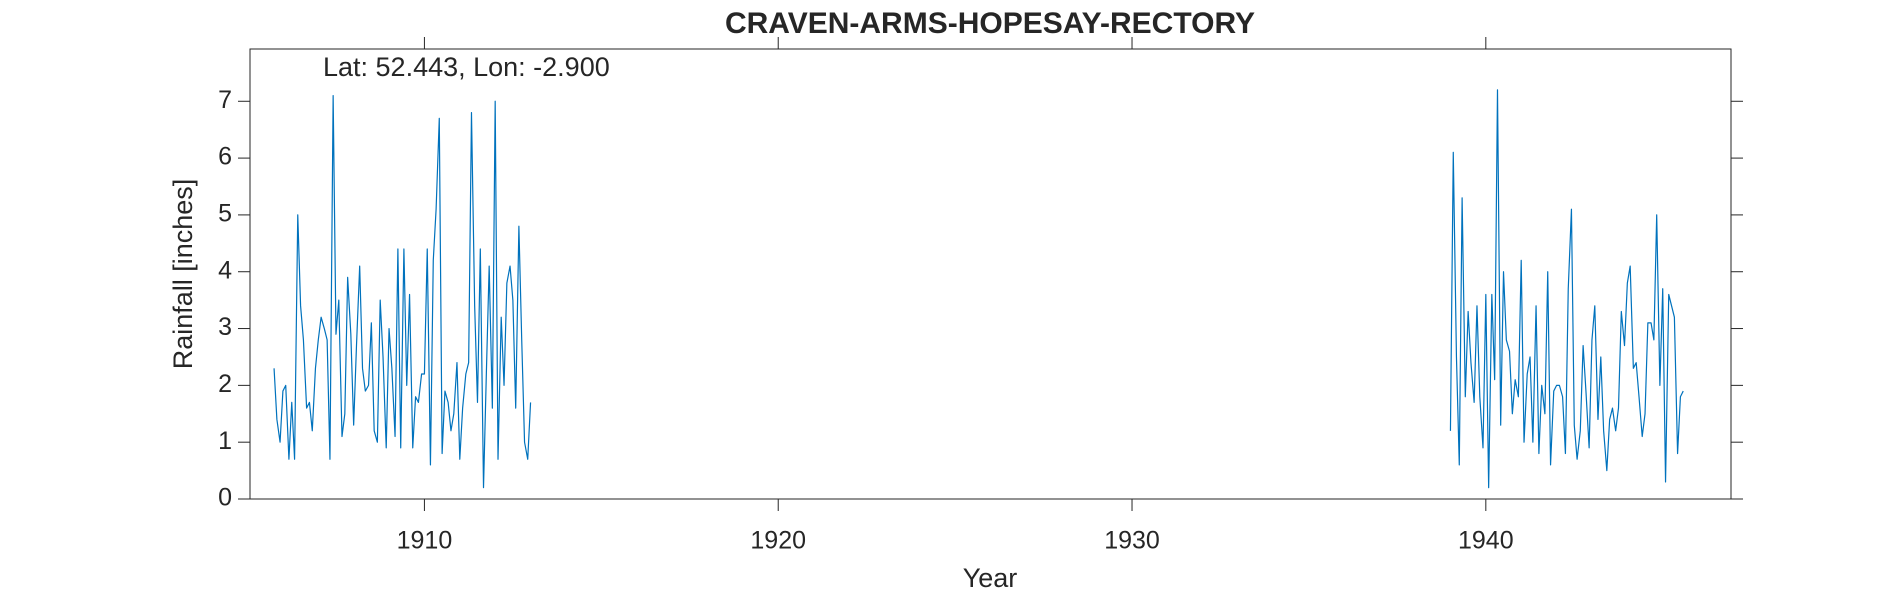 The width and height of the screenshot is (1890, 591). What do you see at coordinates (990, 23) in the screenshot?
I see `chart-title: CRAVEN-ARMS-HOPESAY-RECTORY` at bounding box center [990, 23].